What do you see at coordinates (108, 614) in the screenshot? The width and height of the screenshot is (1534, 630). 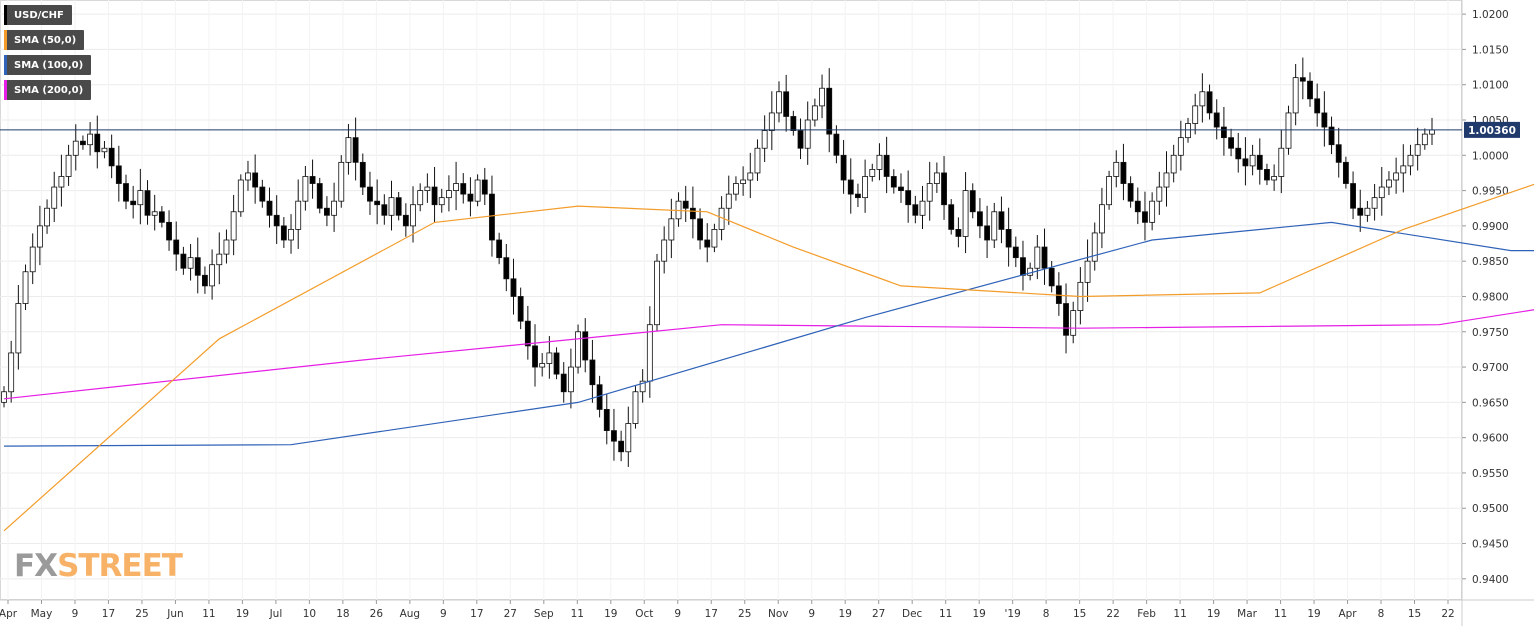 I see `x-tick-label: 17` at bounding box center [108, 614].